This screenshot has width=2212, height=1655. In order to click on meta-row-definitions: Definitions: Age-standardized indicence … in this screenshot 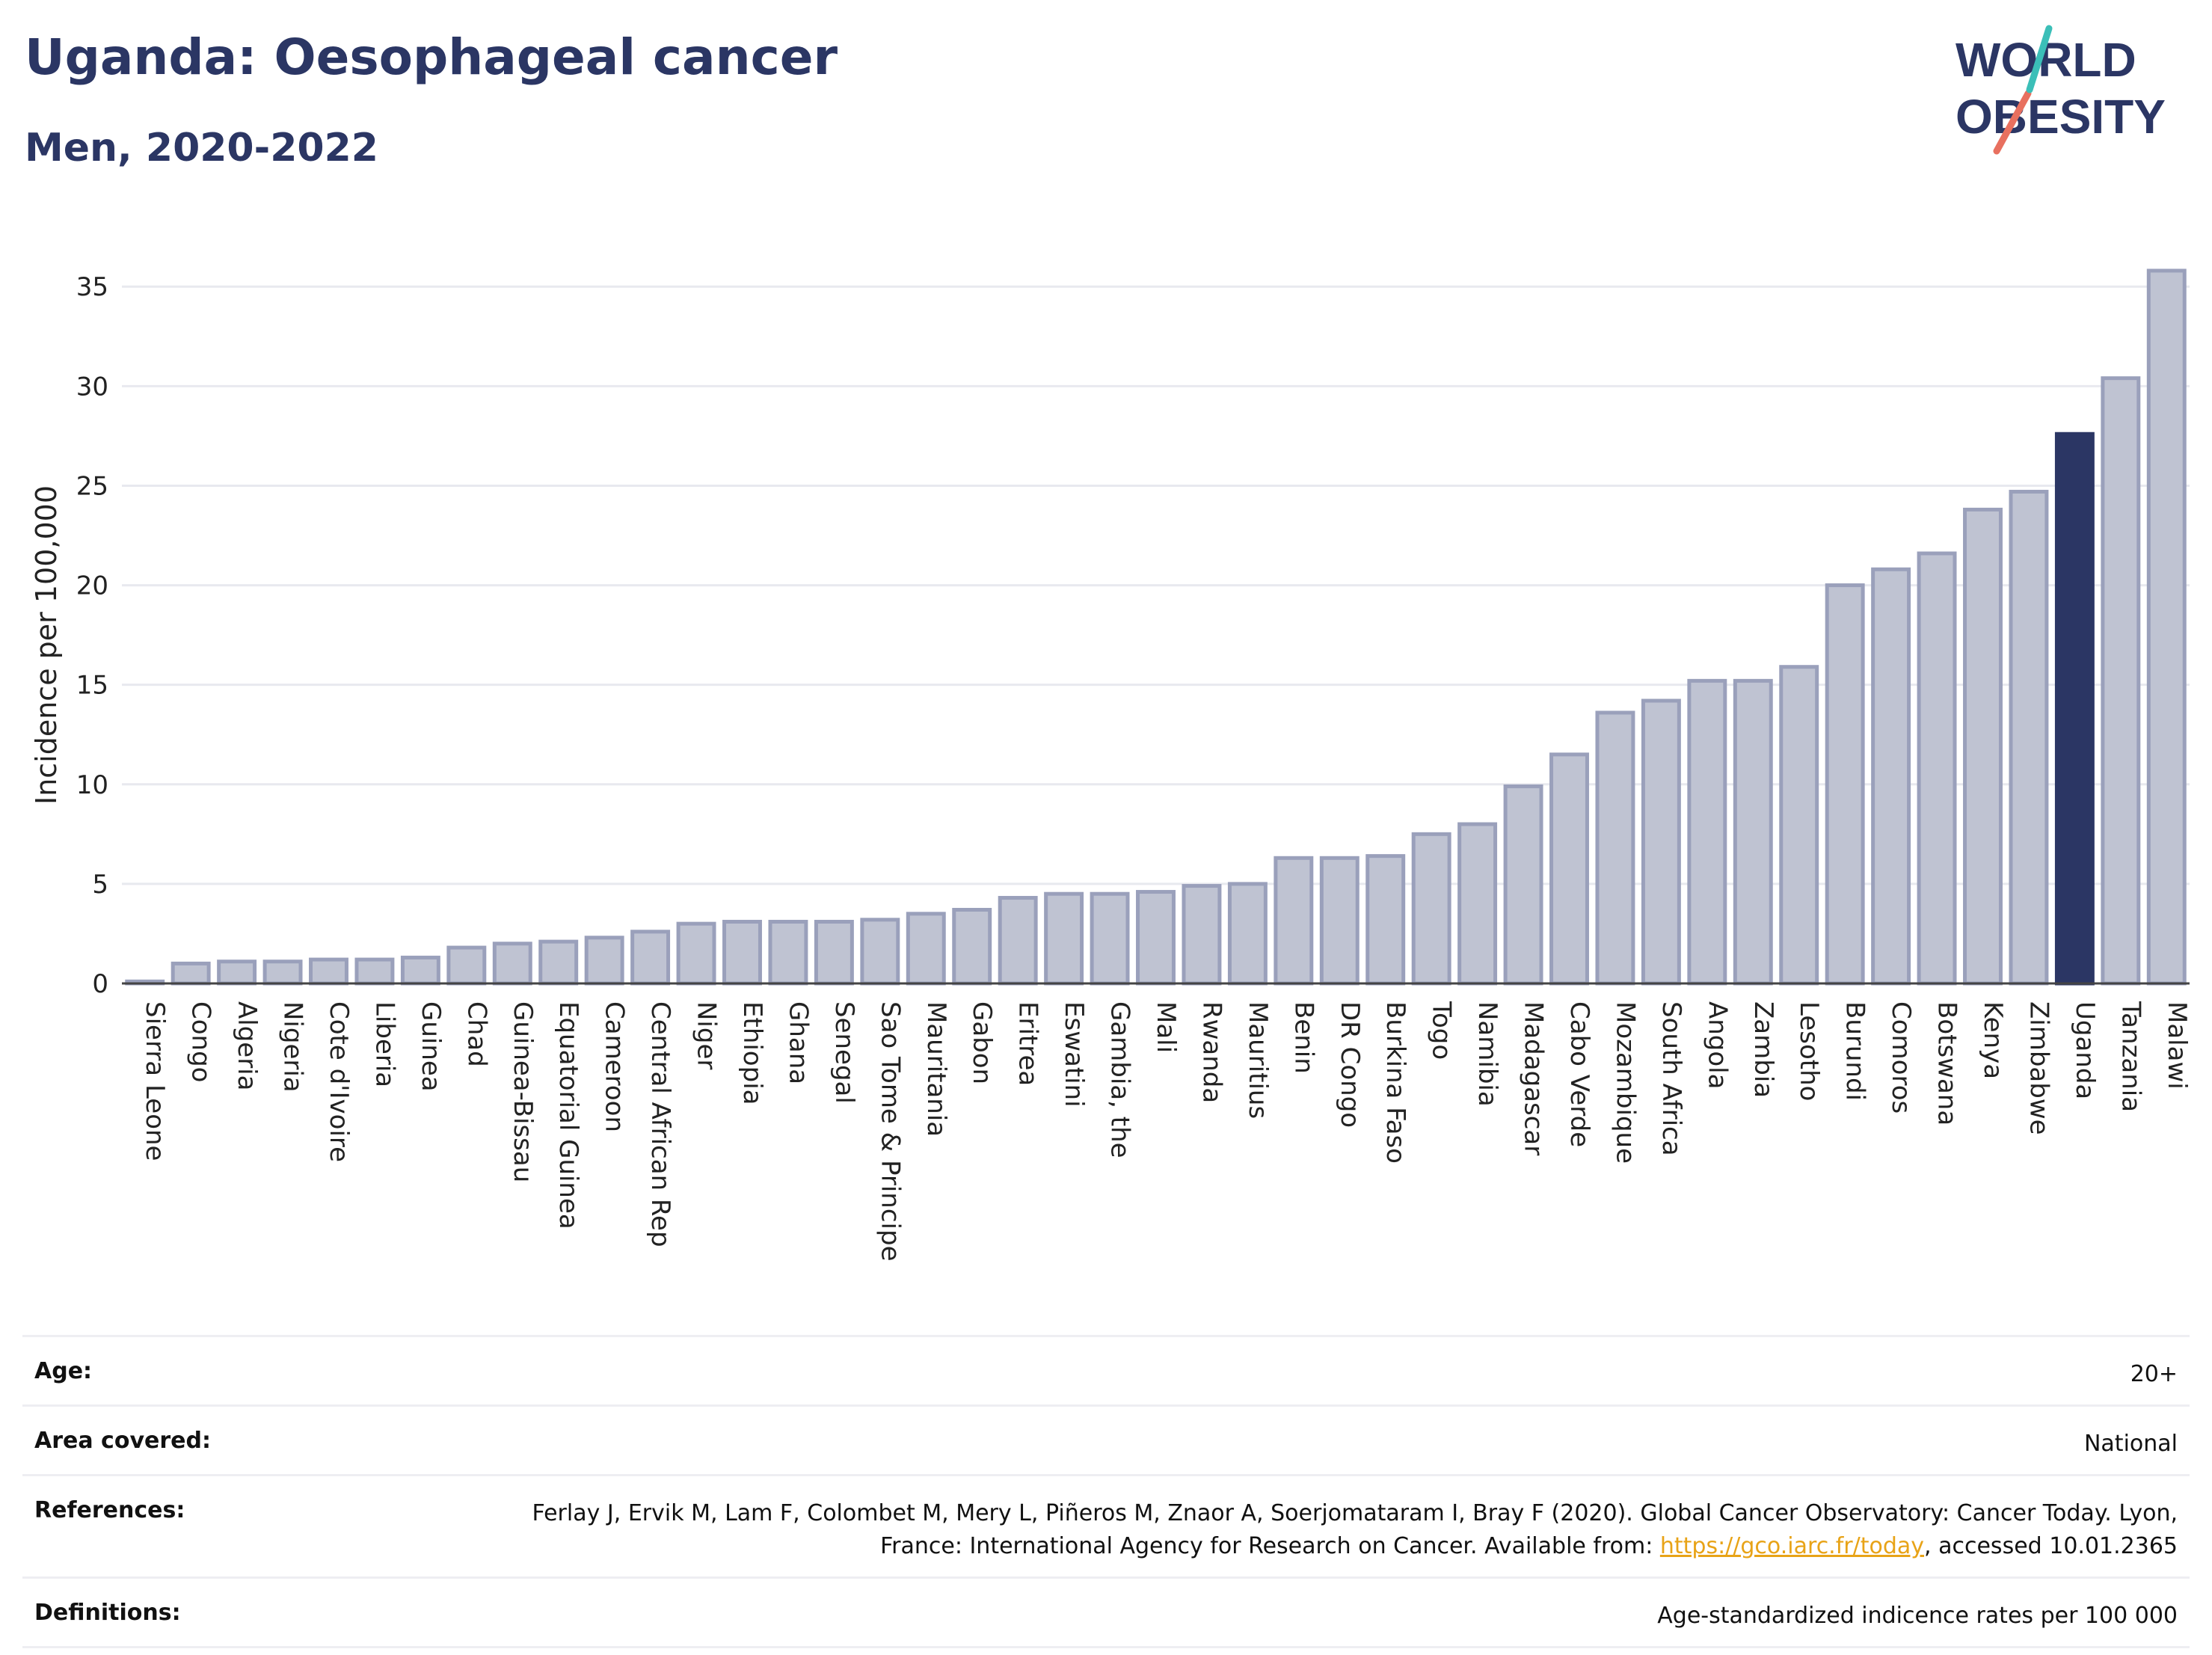, I will do `click(1106, 1612)`.